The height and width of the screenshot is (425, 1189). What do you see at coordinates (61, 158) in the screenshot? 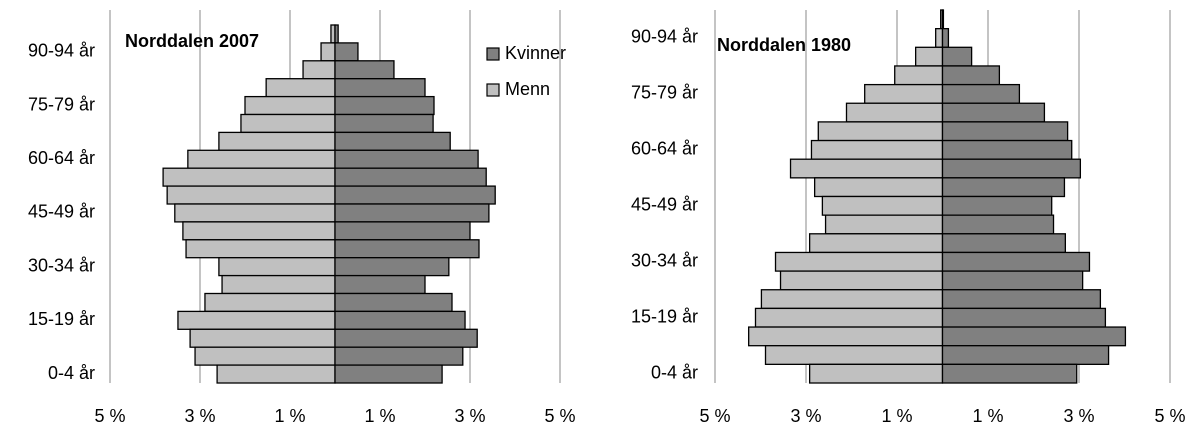
I see `y-tick-label: 60-64 år` at bounding box center [61, 158].